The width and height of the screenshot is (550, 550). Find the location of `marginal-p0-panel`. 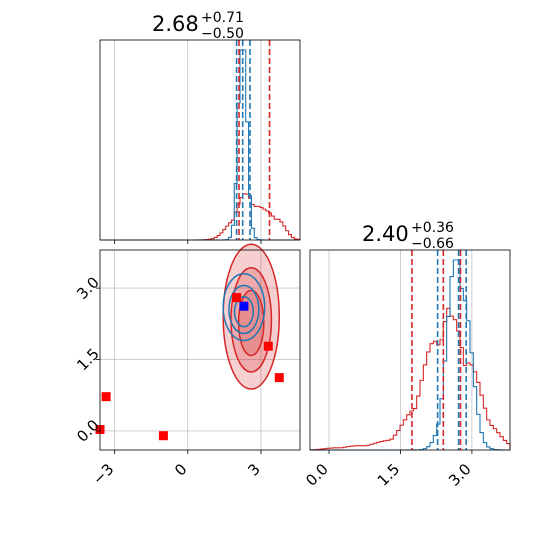

marginal-p0-panel is located at coordinates (200, 141).